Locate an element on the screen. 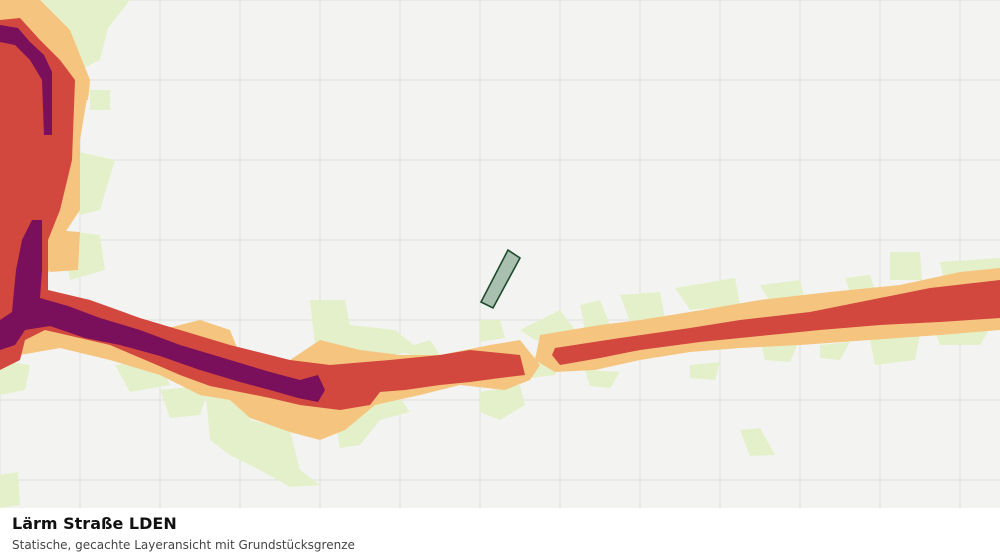 This screenshot has width=1000, height=560. parcel-boundary is located at coordinates (500, 279).